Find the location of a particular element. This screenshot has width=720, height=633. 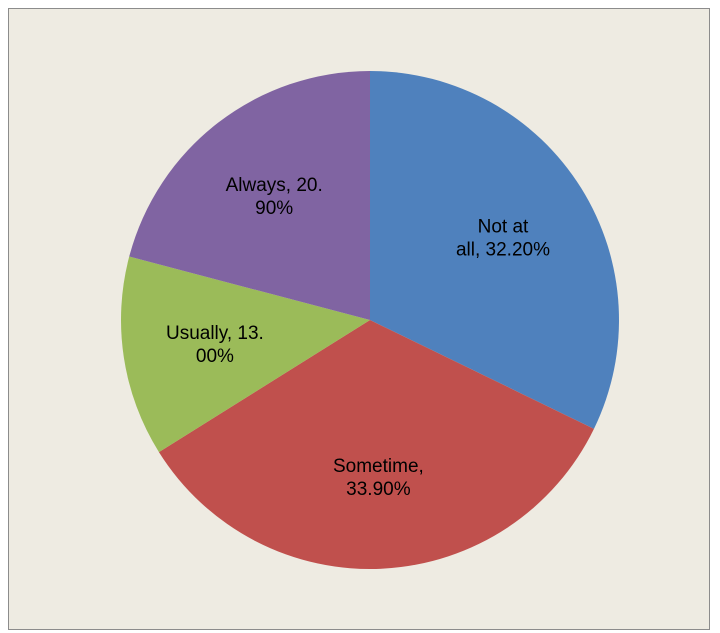

data-label-line: Usually, 13. is located at coordinates (215, 333).